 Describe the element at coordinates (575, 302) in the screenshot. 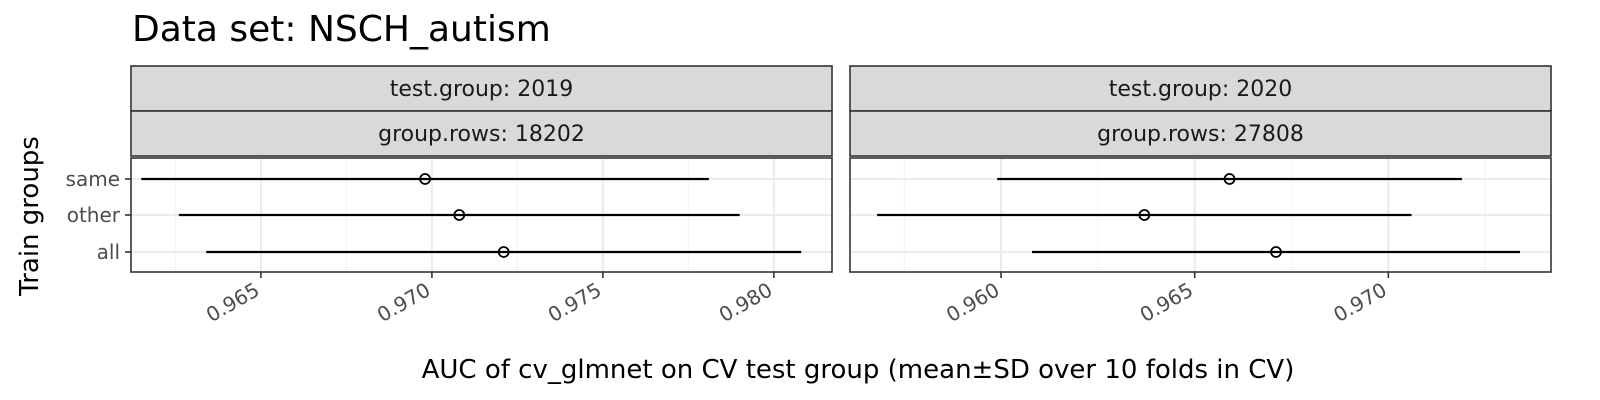

I see `x-tick-label: 0.975` at that location.